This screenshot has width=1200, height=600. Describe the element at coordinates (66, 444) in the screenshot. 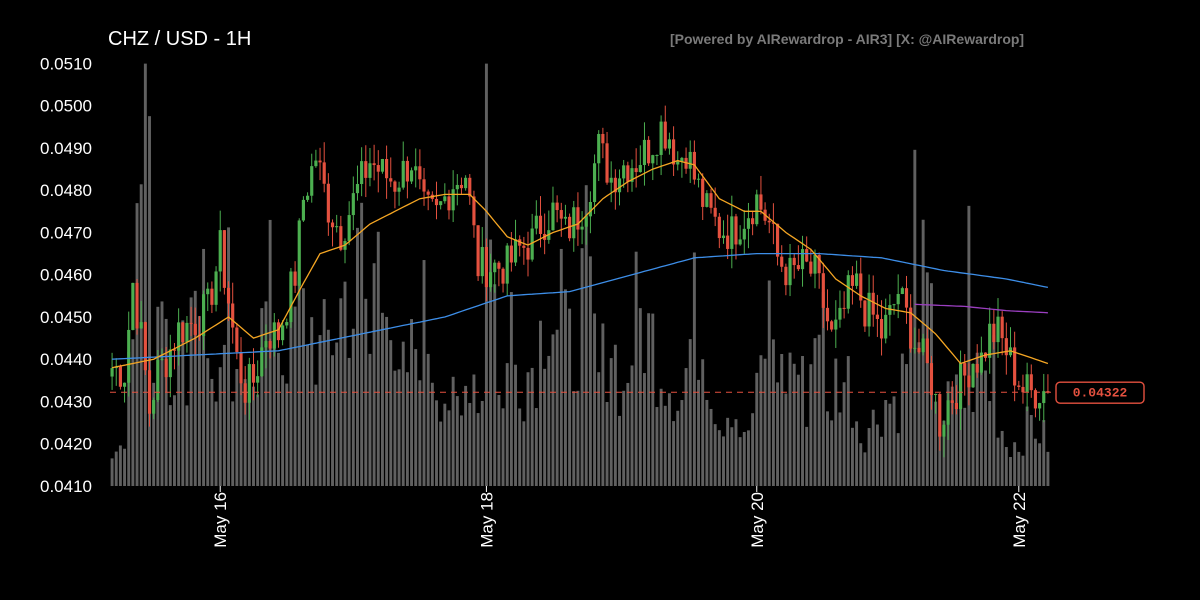

I see `y-tick-label: 0.0420` at that location.